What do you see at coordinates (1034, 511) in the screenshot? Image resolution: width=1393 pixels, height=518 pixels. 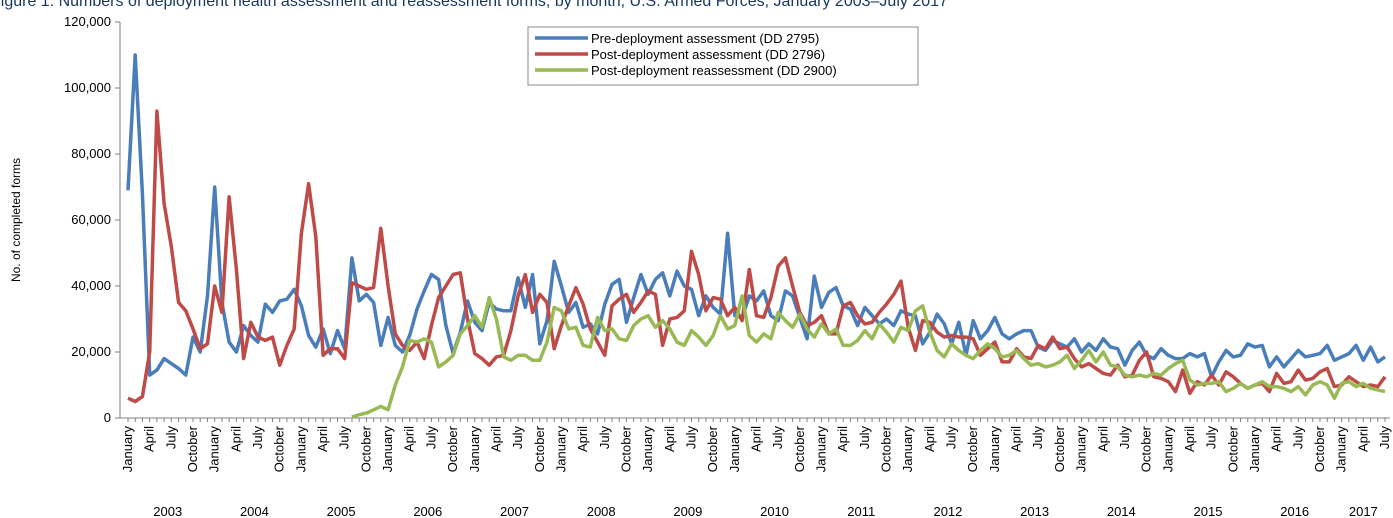 I see `year-label: 2013` at bounding box center [1034, 511].